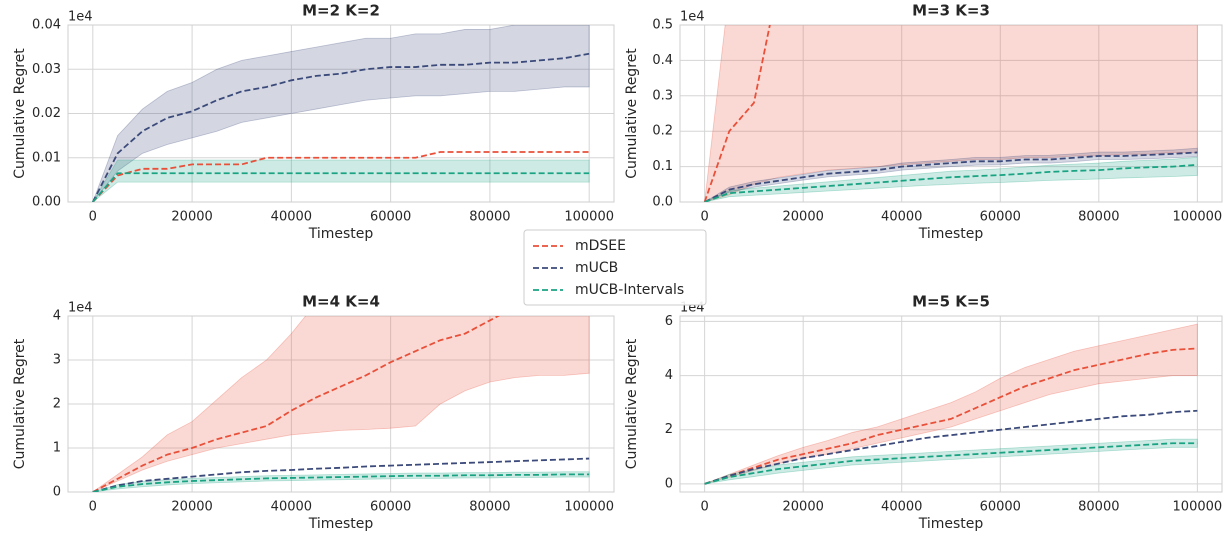  What do you see at coordinates (629, 290) in the screenshot?
I see `legend-label: mUCB-Intervals` at bounding box center [629, 290].